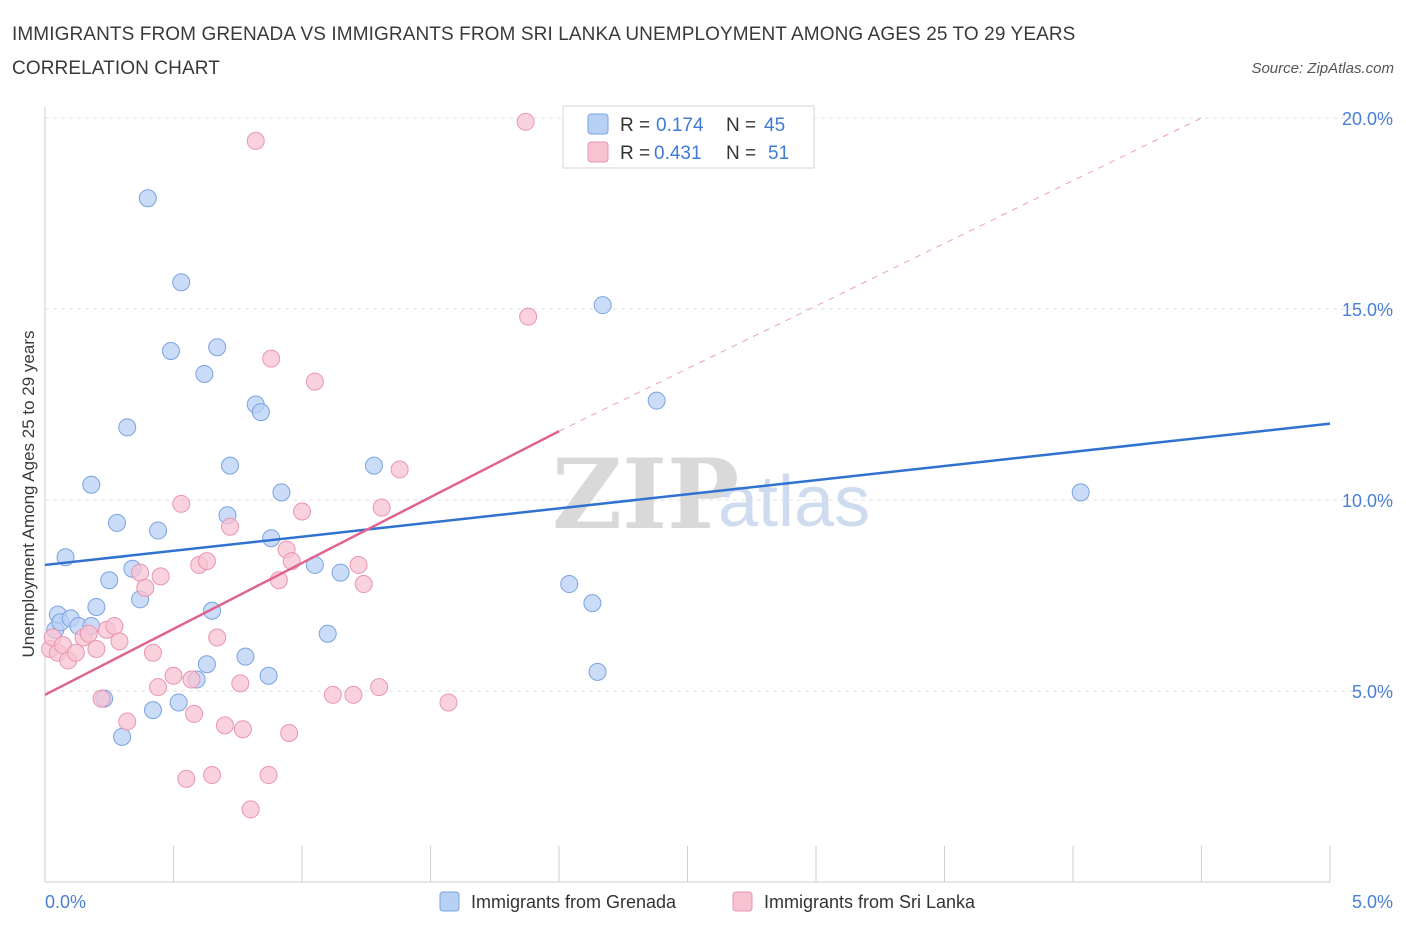  I want to click on x-axis-tick-labels: 0.0% 5.0%, so click(719, 902).